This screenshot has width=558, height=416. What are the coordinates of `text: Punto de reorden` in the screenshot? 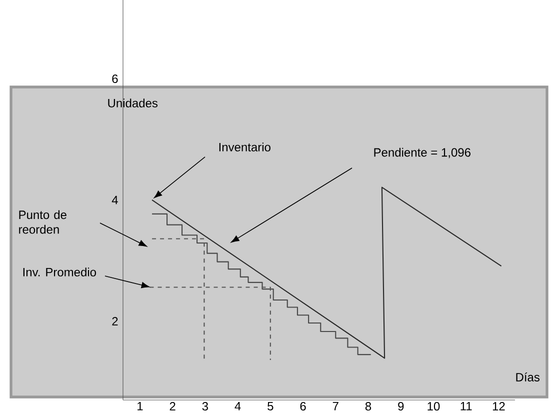 It's located at (42, 222).